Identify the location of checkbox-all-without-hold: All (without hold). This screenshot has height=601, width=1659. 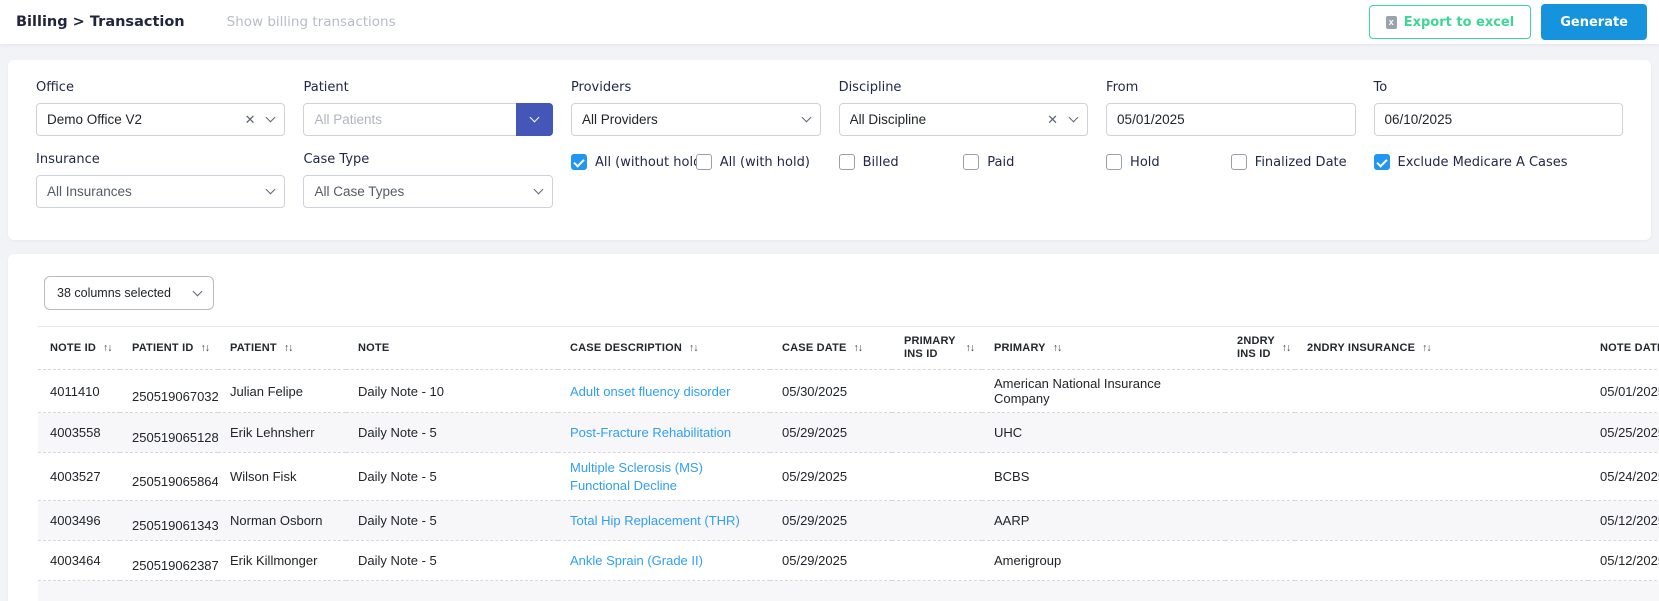
(638, 162).